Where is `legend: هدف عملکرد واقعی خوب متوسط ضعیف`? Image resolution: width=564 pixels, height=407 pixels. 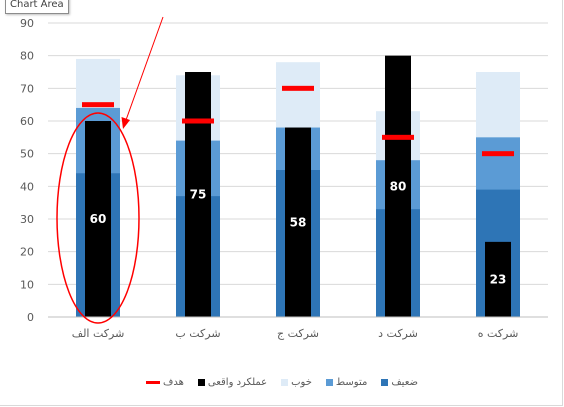
legend: هدف عملکرد واقعی خوب متوسط ضعیف is located at coordinates (282, 382).